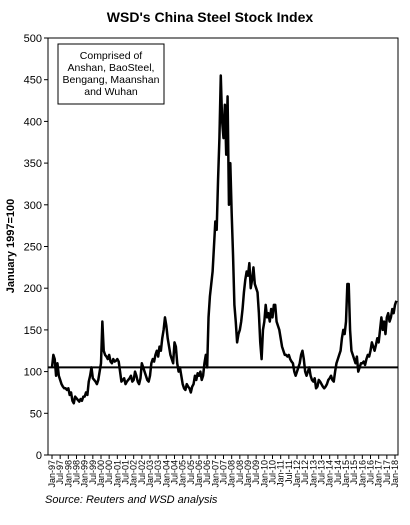 Image resolution: width=410 pixels, height=525 pixels. Describe the element at coordinates (60, 472) in the screenshot. I see `x-tick-label: Jul-97` at that location.